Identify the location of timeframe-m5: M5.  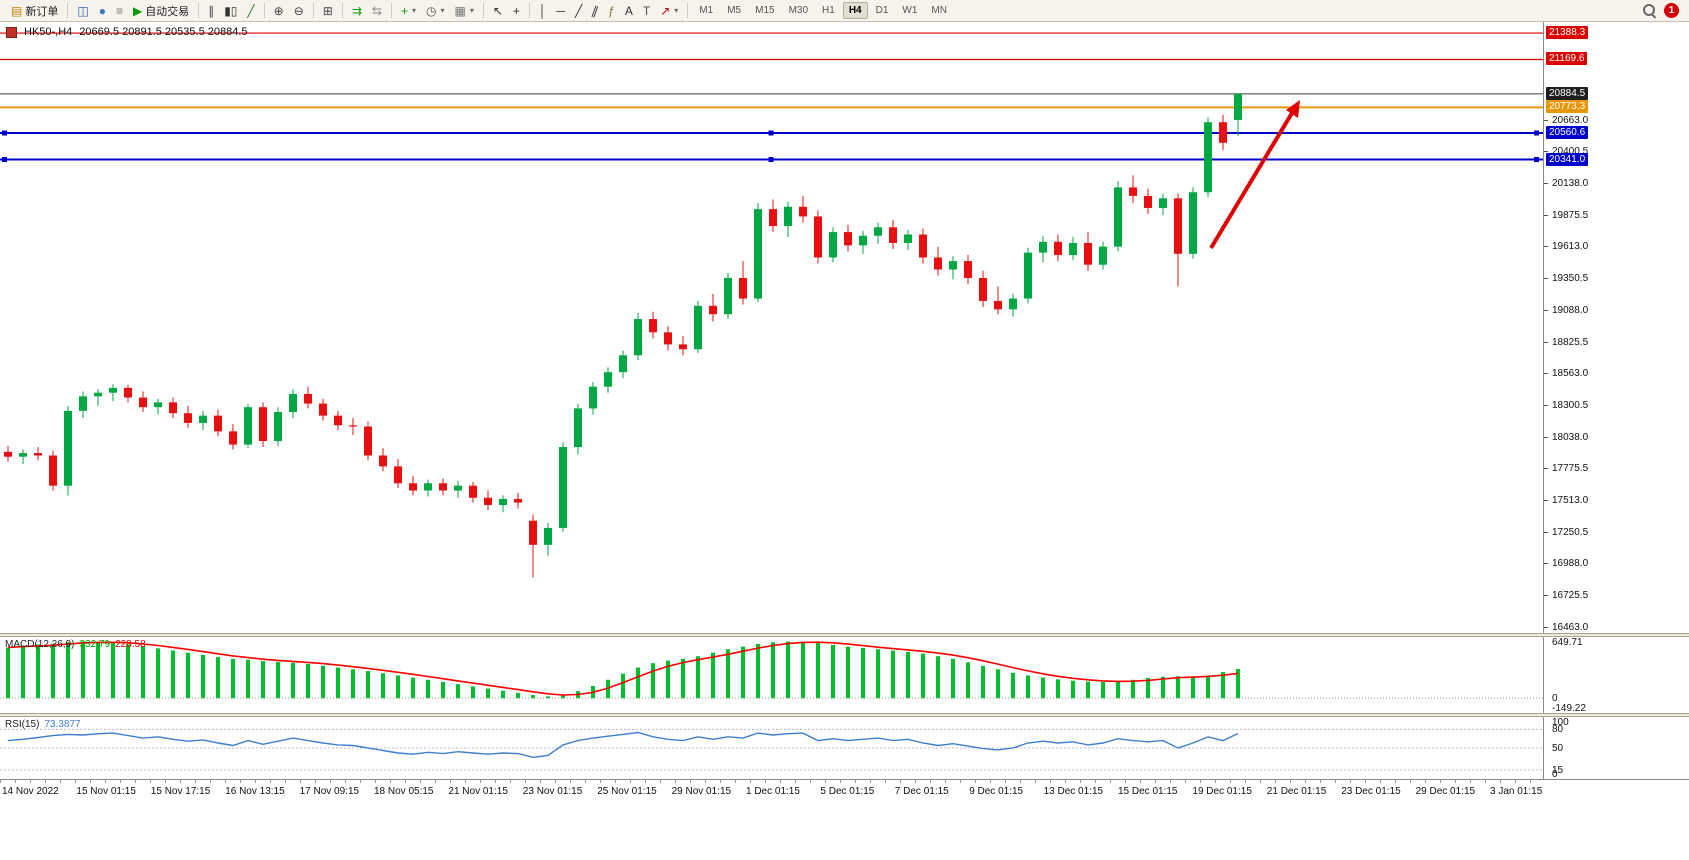
(734, 10).